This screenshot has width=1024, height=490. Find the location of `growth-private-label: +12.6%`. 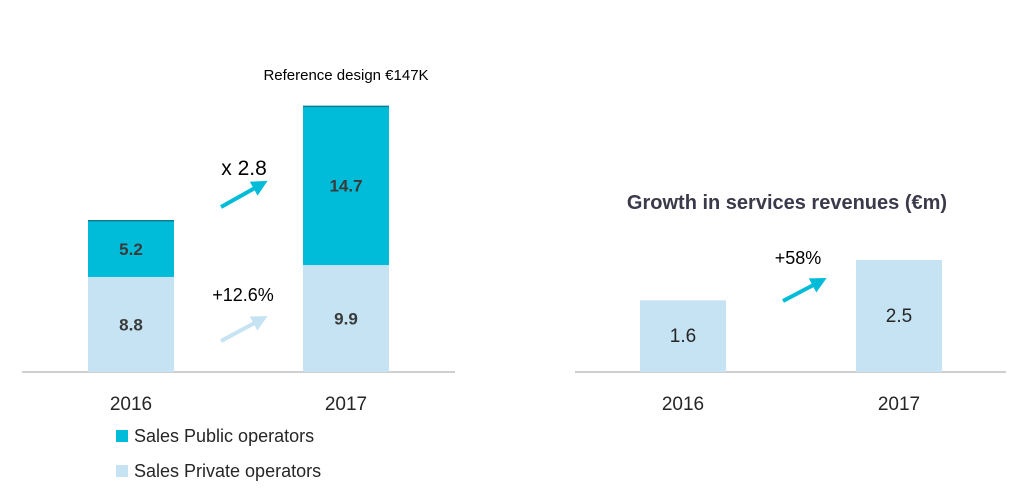

growth-private-label: +12.6% is located at coordinates (243, 295).